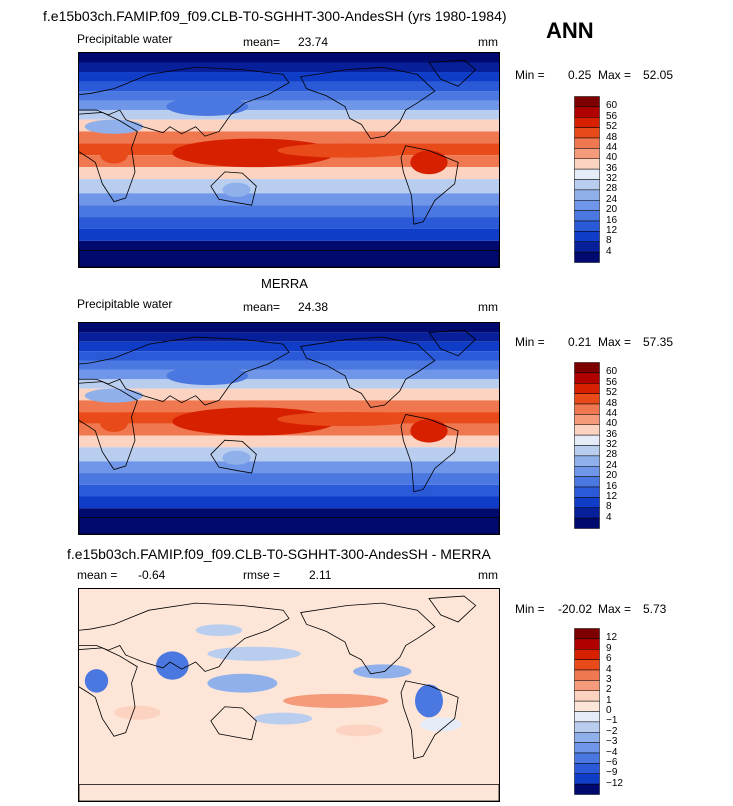 This screenshot has width=733, height=806. Describe the element at coordinates (612, 372) in the screenshot. I see `colorbar-tick-label: 60` at that location.